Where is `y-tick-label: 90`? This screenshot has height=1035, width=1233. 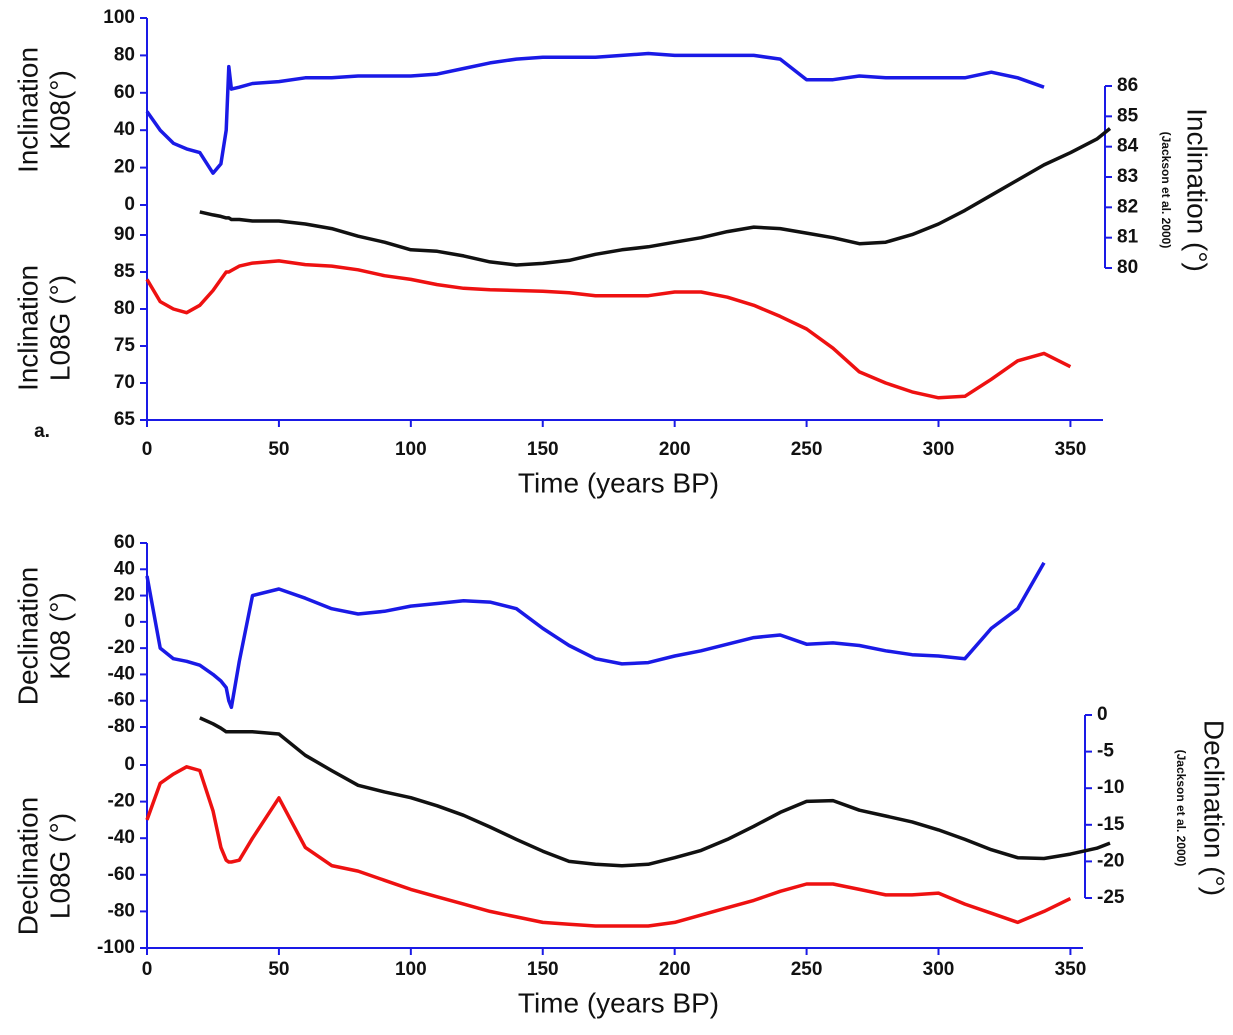 y-tick-label: 90 is located at coordinates (124, 234).